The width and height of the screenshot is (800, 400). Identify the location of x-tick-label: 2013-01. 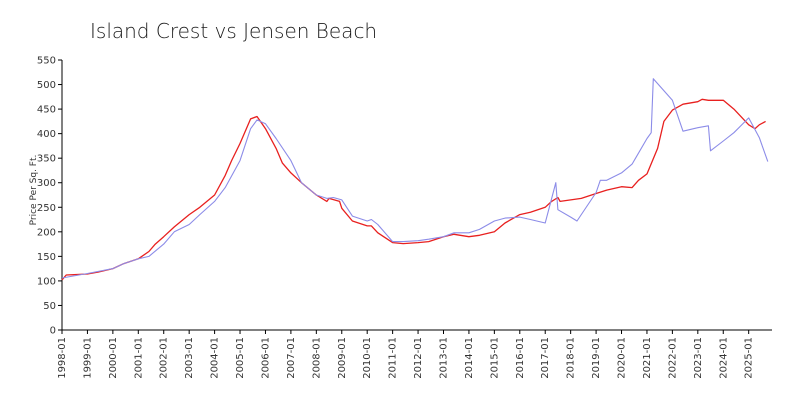
(443, 358).